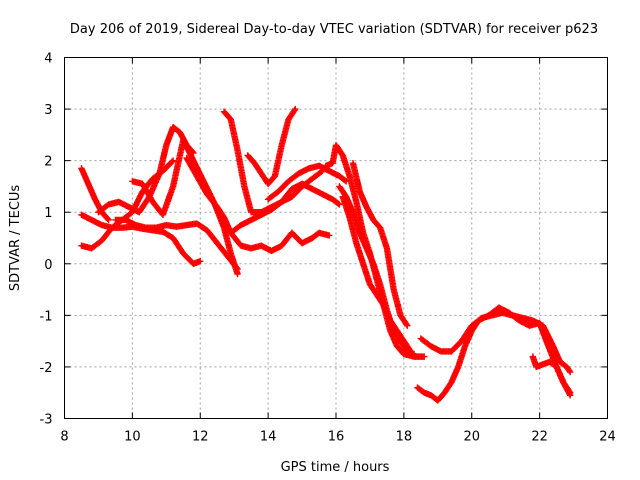 The image size is (640, 480). What do you see at coordinates (404, 437) in the screenshot?
I see `x-tick-label: 18` at bounding box center [404, 437].